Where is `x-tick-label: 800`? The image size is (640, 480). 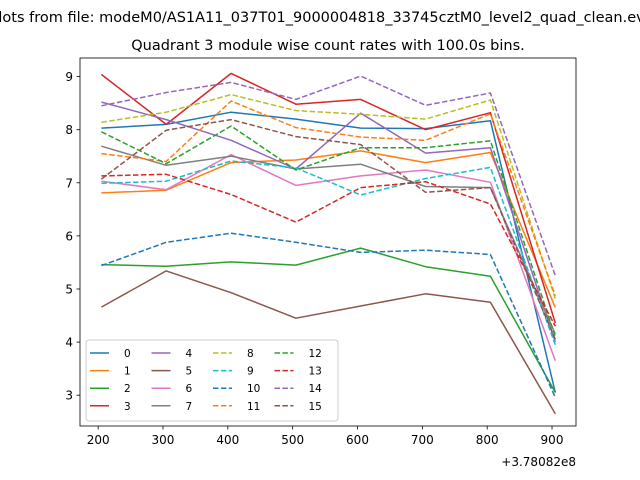 x-tick-label: 800 is located at coordinates (487, 440).